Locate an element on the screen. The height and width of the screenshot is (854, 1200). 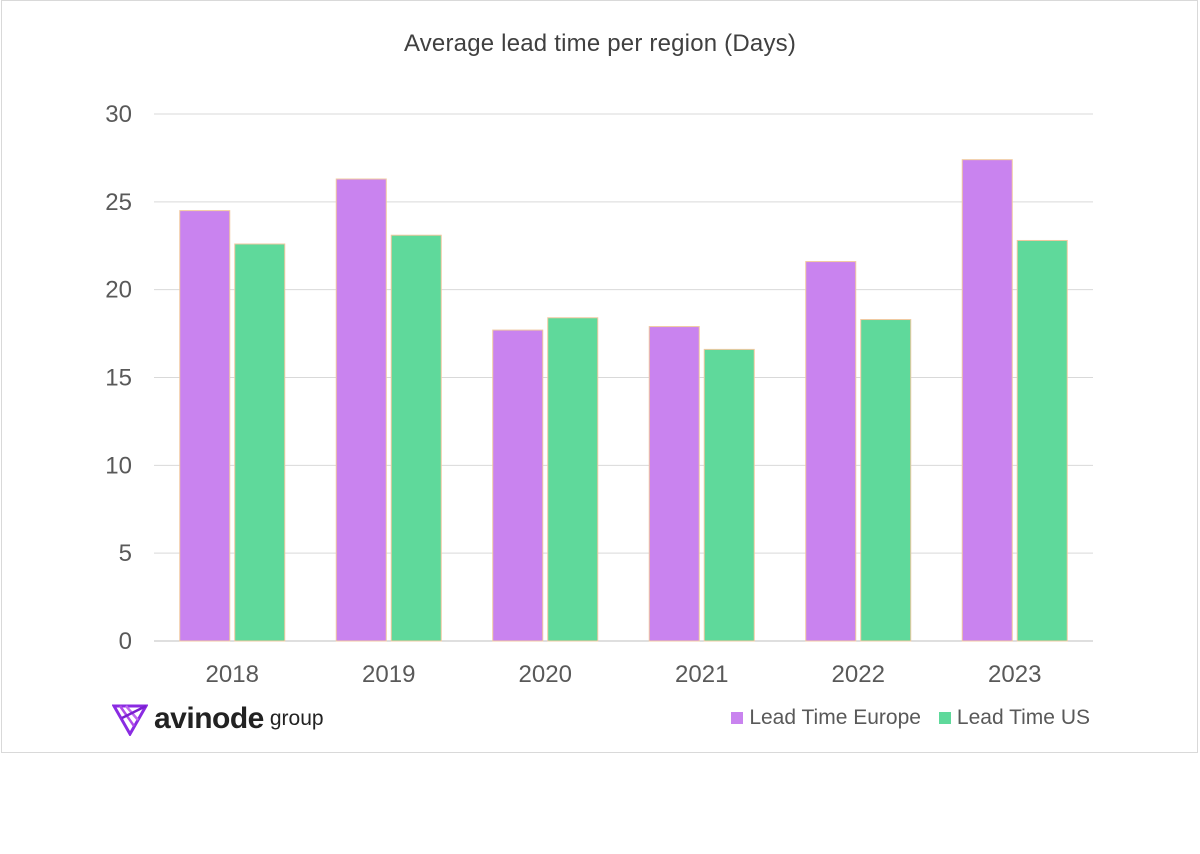
logo-subtext: group is located at coordinates (296, 718).